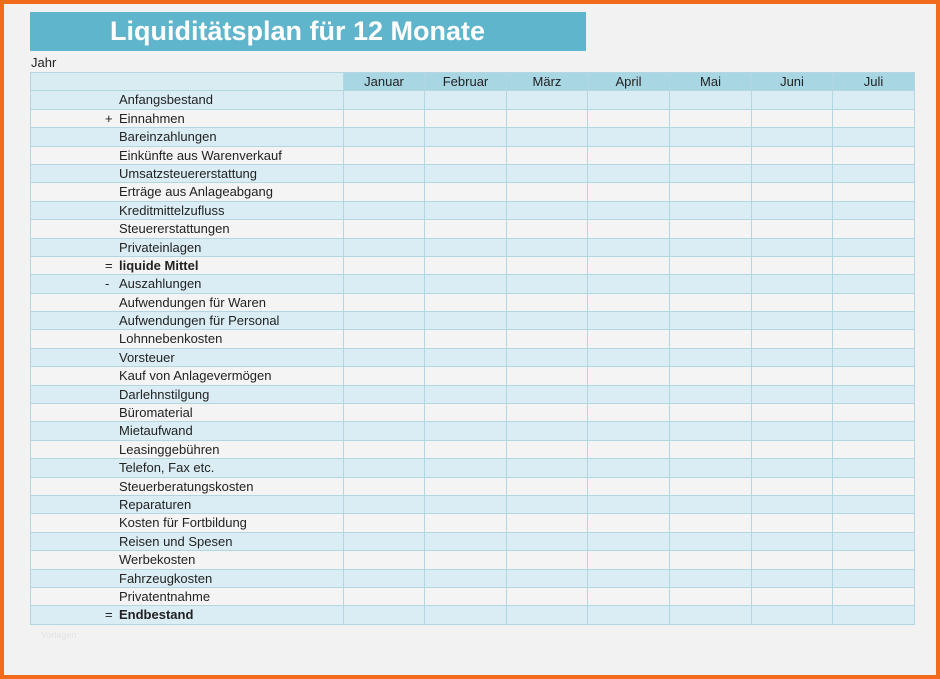 This screenshot has width=940, height=679. I want to click on month-header-2: März, so click(547, 81).